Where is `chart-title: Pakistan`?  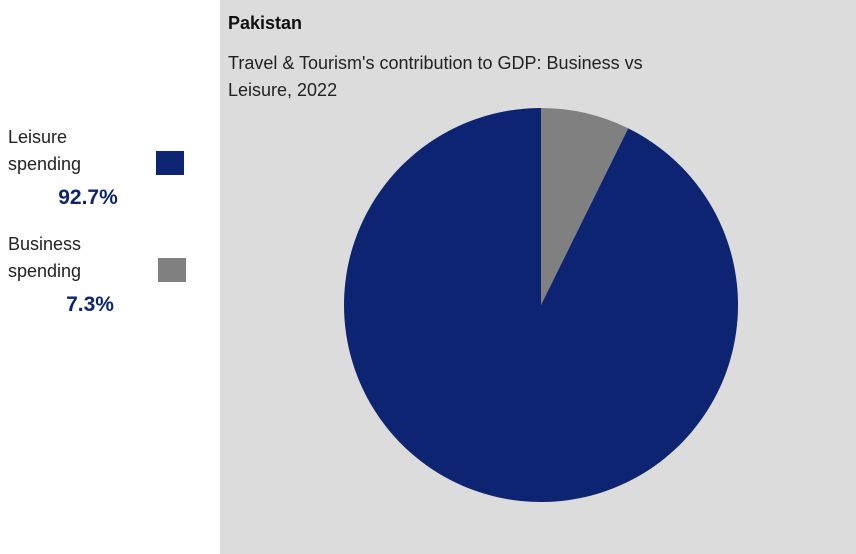 chart-title: Pakistan is located at coordinates (265, 23).